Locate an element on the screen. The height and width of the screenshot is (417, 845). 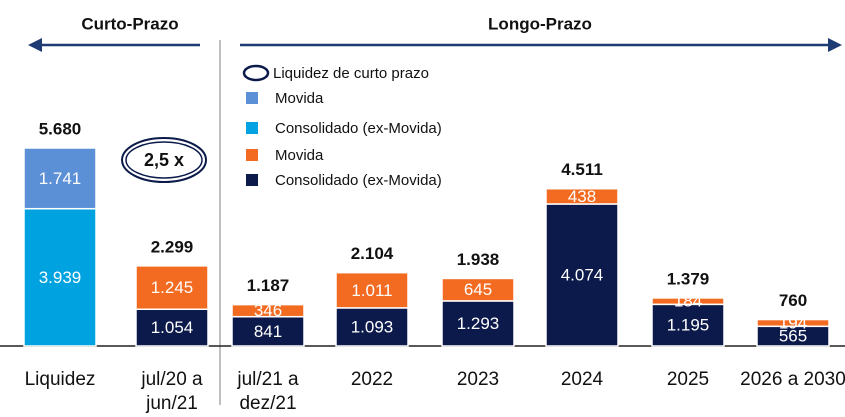
value-label: 4.074 is located at coordinates (582, 274).